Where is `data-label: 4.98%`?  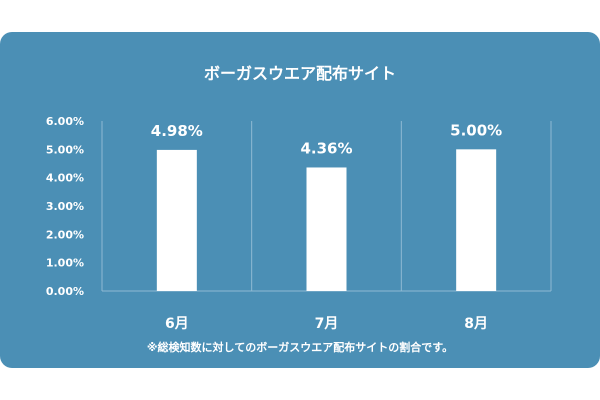
data-label: 4.98% is located at coordinates (177, 131).